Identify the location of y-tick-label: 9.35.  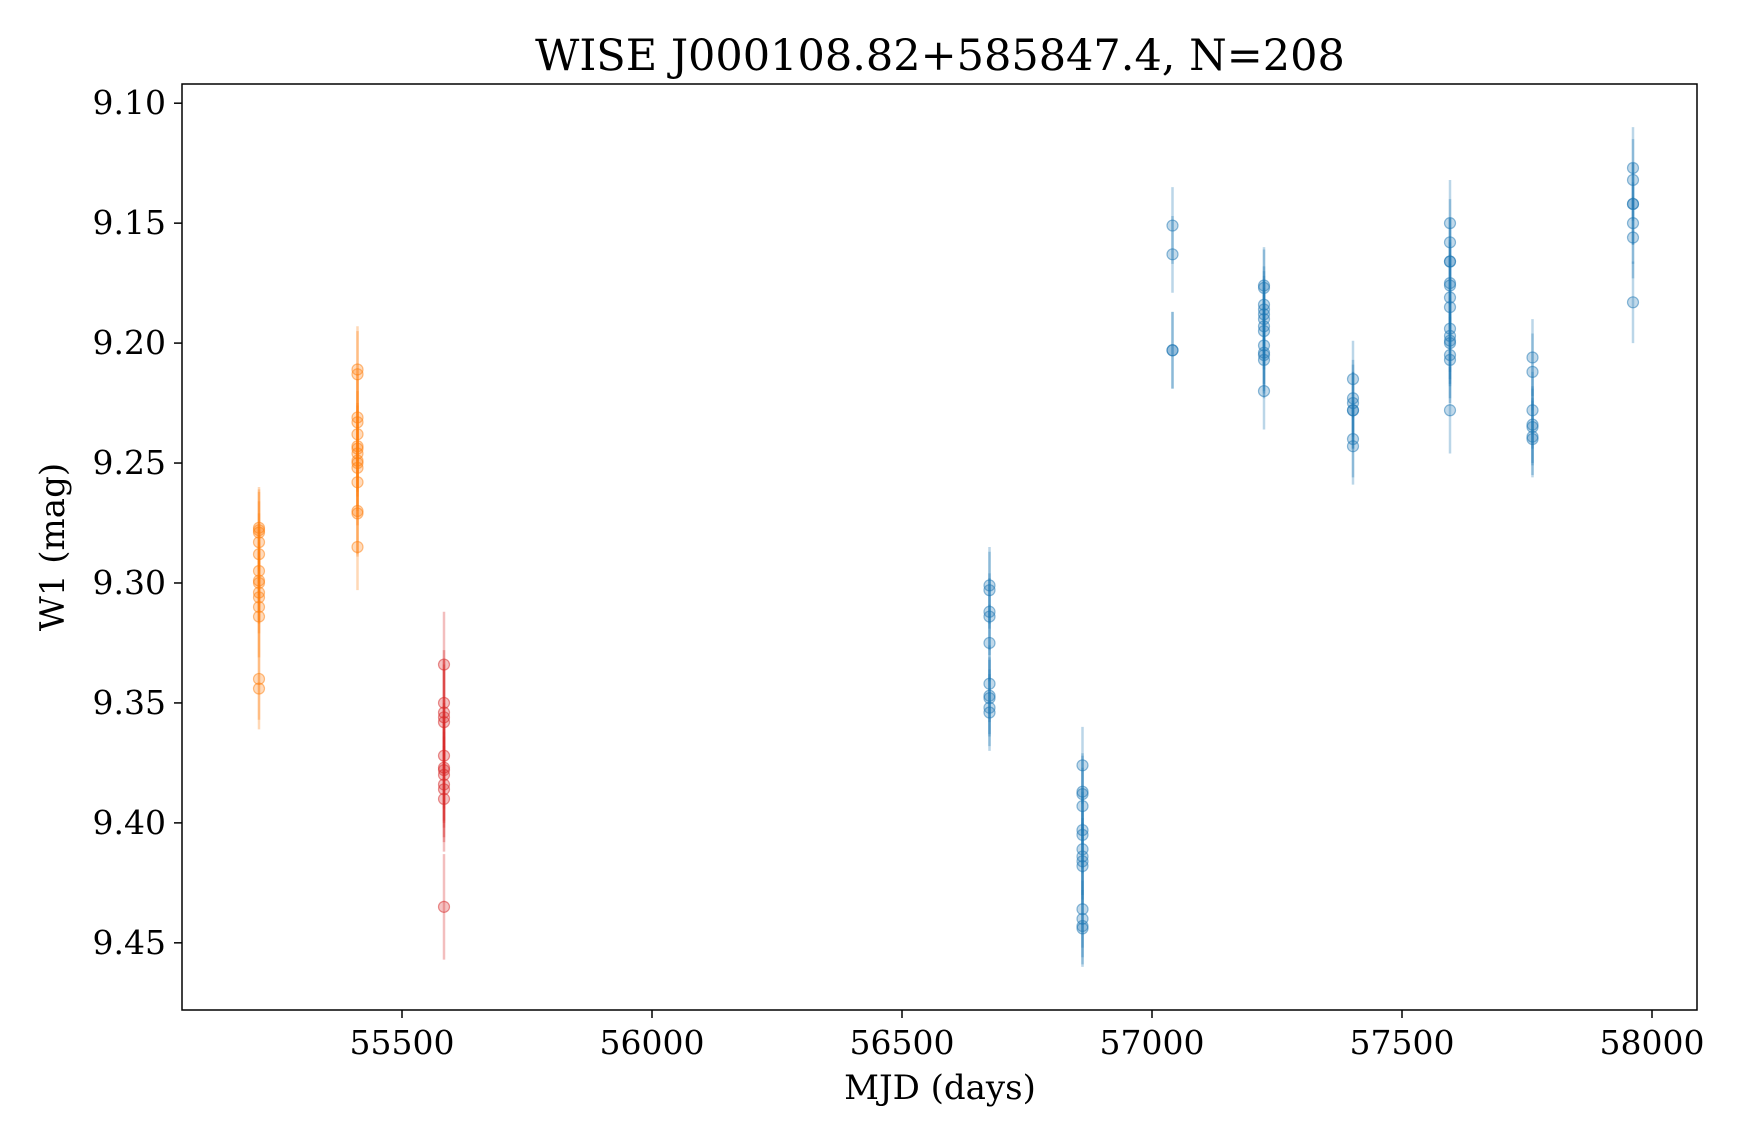
(129, 702).